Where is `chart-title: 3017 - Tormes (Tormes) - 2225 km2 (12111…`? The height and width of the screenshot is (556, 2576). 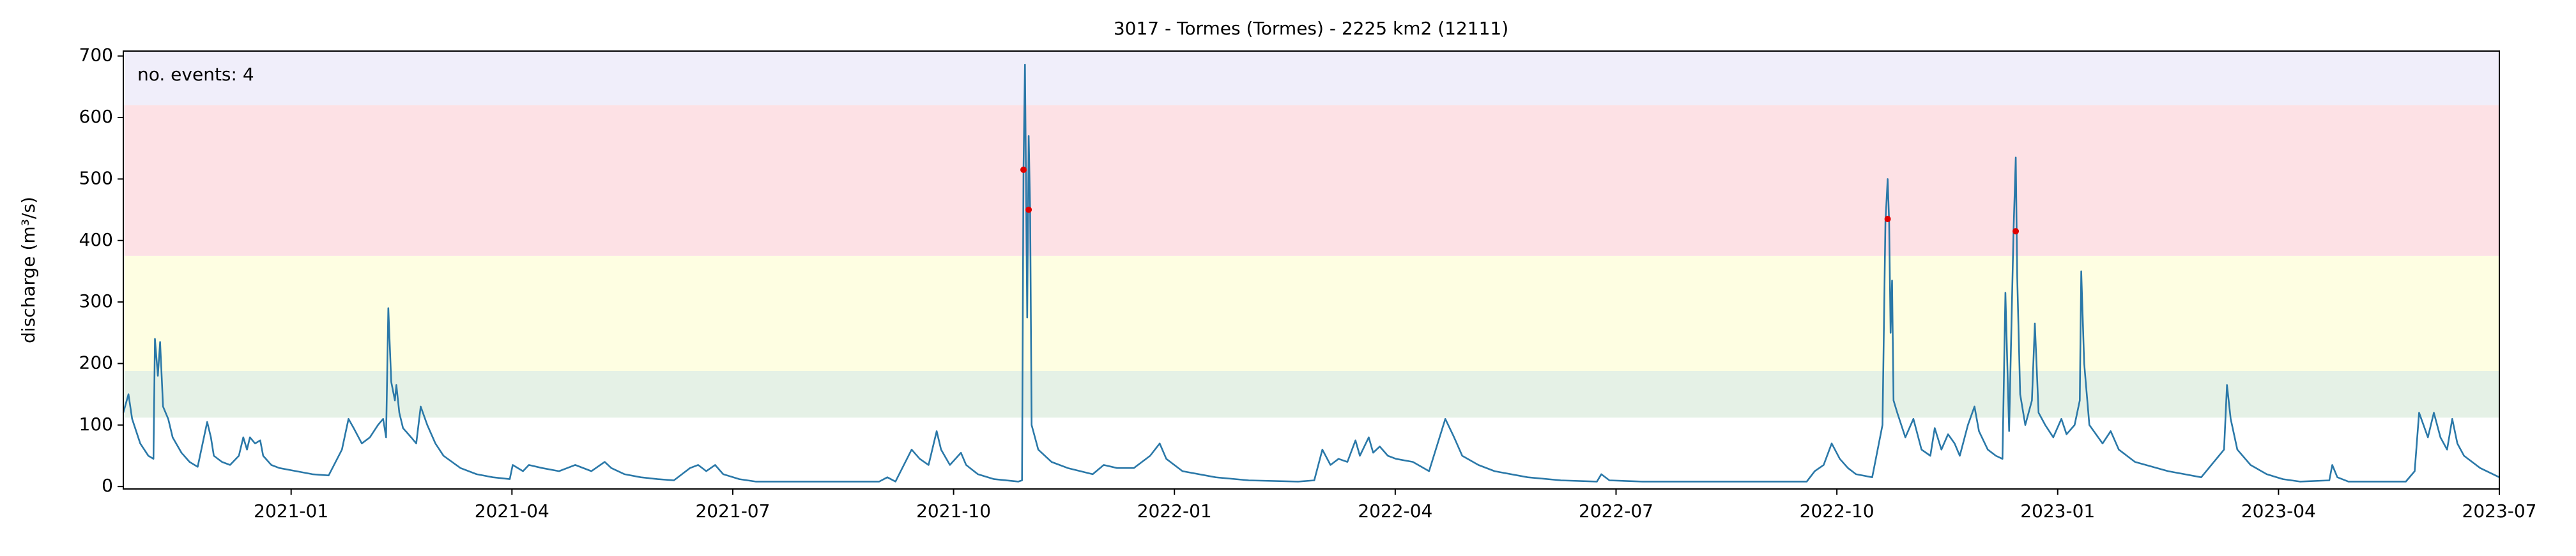
chart-title: 3017 - Tormes (Tormes) - 2225 km2 (12111… is located at coordinates (1311, 28).